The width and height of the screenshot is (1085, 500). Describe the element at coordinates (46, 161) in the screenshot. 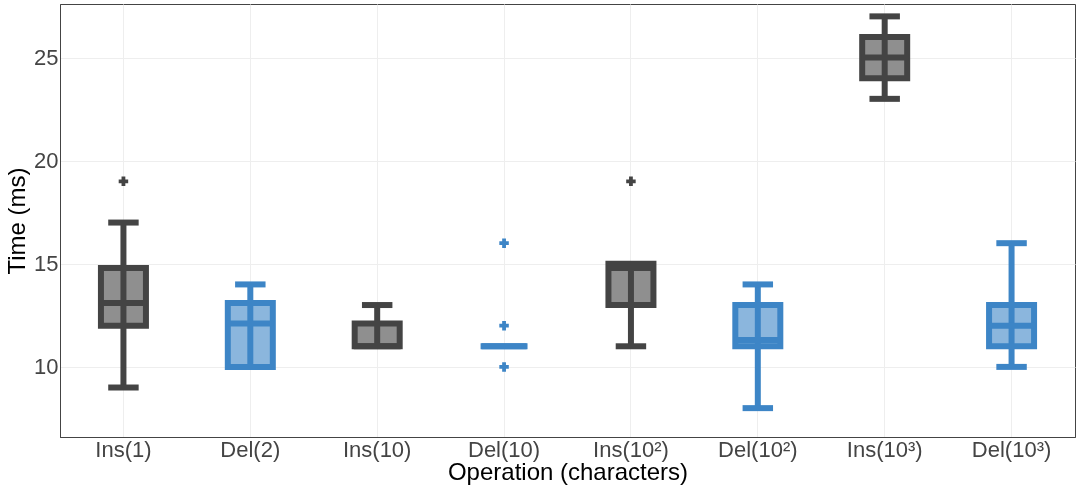

I see `y-tick-label: 20` at that location.